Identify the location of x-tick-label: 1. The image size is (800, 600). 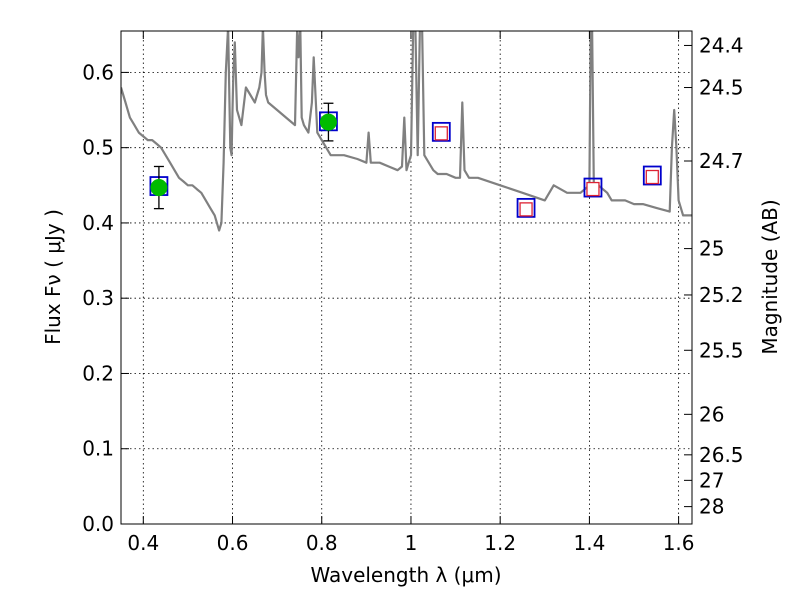
(411, 543).